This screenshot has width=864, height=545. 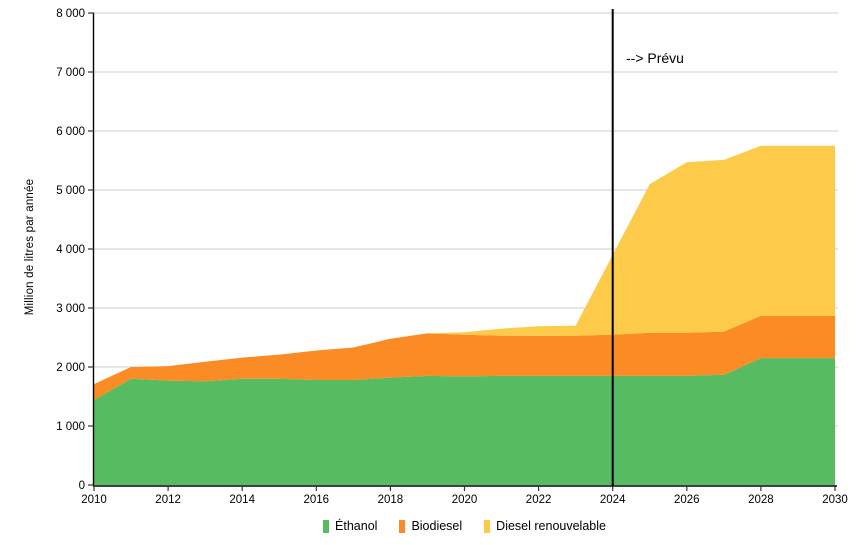 What do you see at coordinates (70, 73) in the screenshot?
I see `y-tick-label: 7 000` at bounding box center [70, 73].